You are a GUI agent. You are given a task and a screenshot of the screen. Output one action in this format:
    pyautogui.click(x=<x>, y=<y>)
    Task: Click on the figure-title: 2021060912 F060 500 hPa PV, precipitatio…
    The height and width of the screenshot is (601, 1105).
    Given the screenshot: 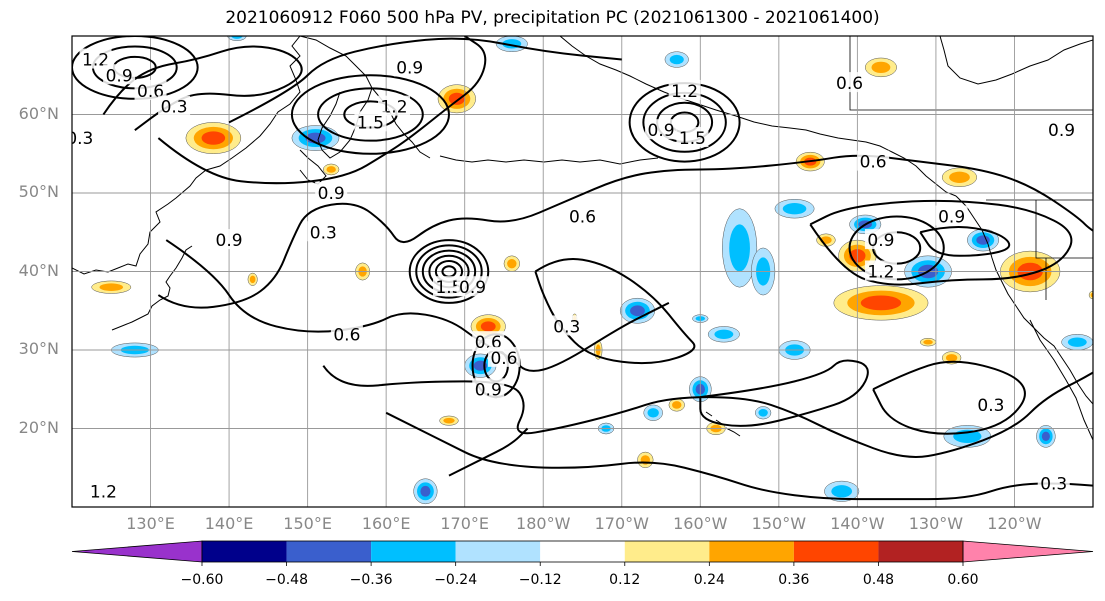 What is the action you would take?
    pyautogui.click(x=552, y=18)
    